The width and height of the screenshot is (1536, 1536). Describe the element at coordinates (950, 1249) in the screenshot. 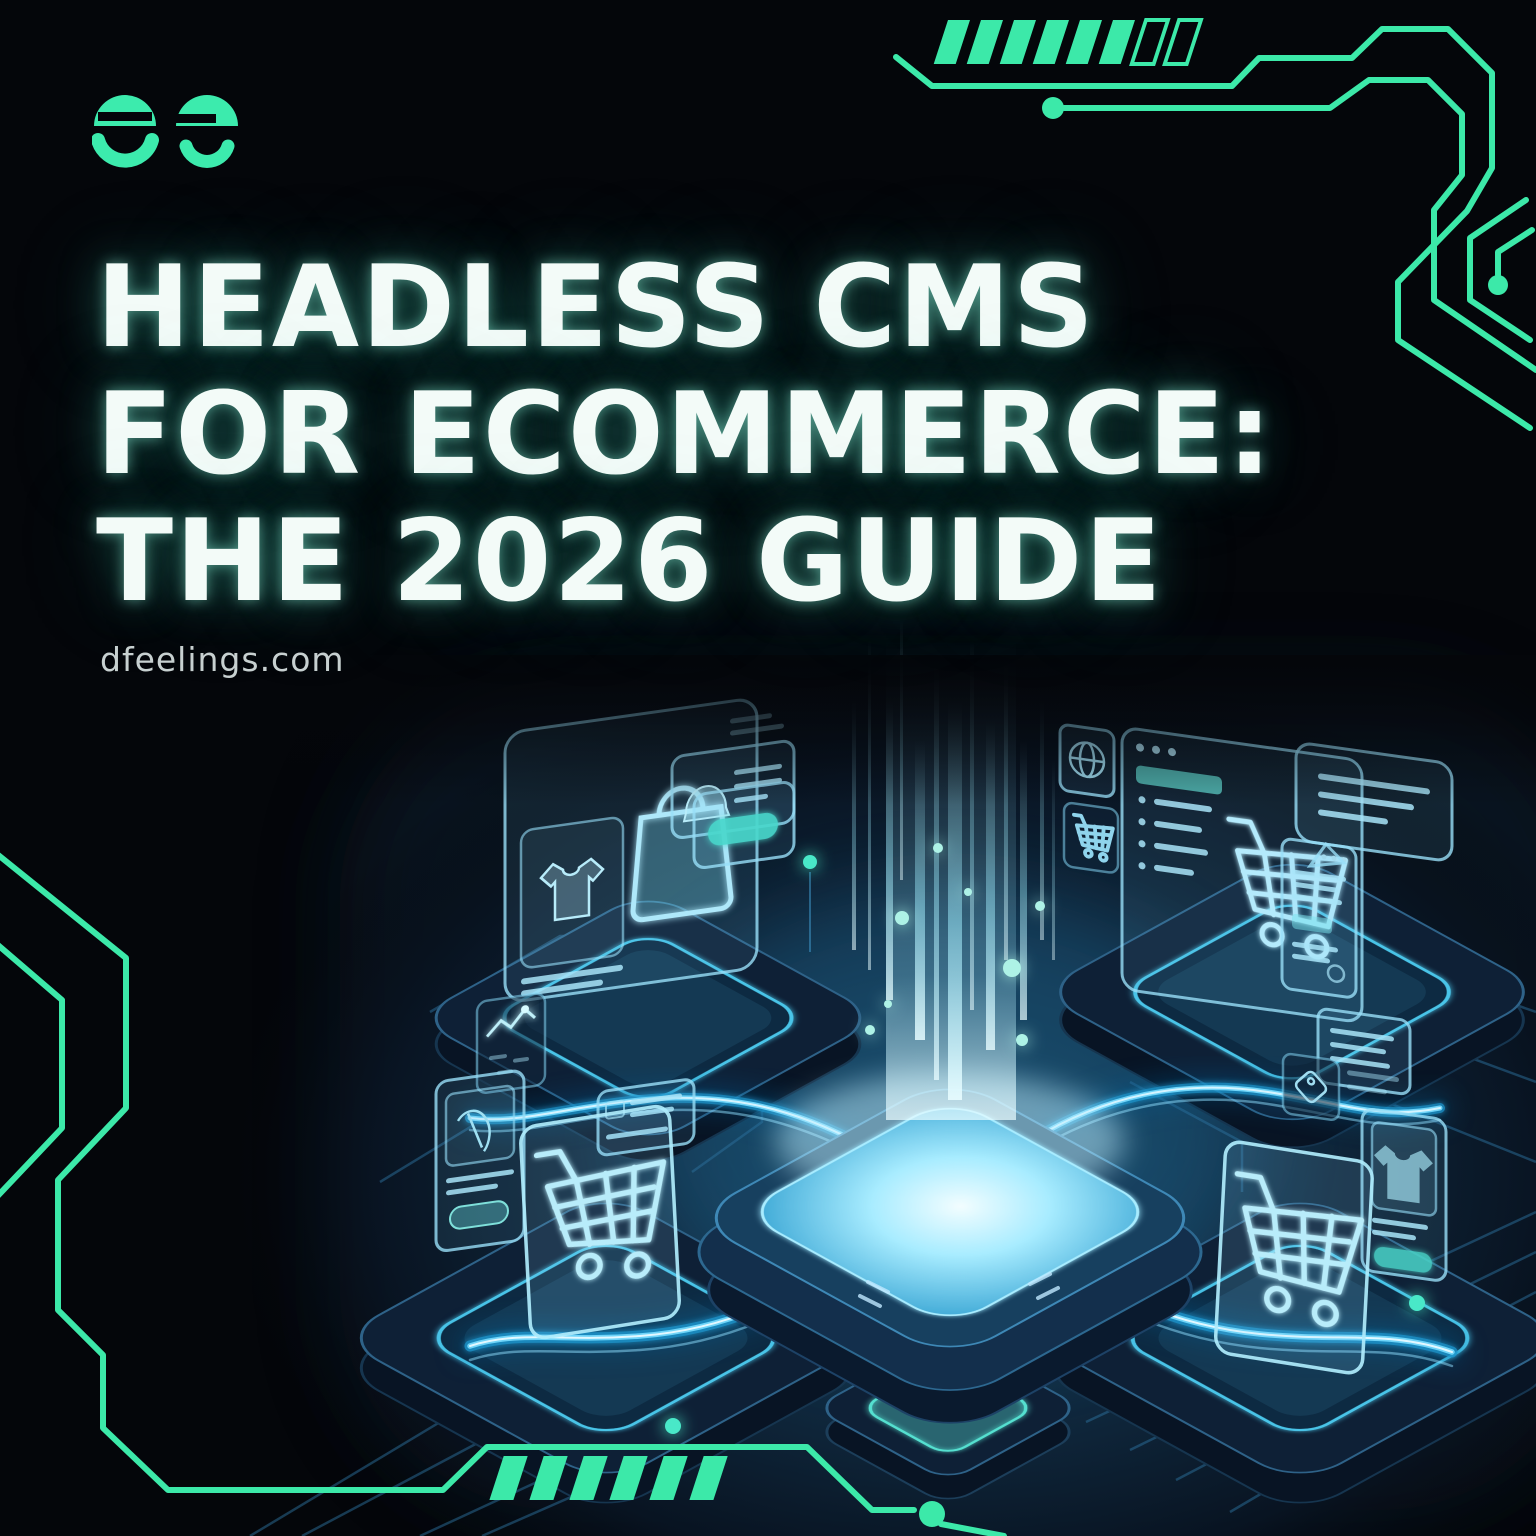

I see `cpu-chip` at that location.